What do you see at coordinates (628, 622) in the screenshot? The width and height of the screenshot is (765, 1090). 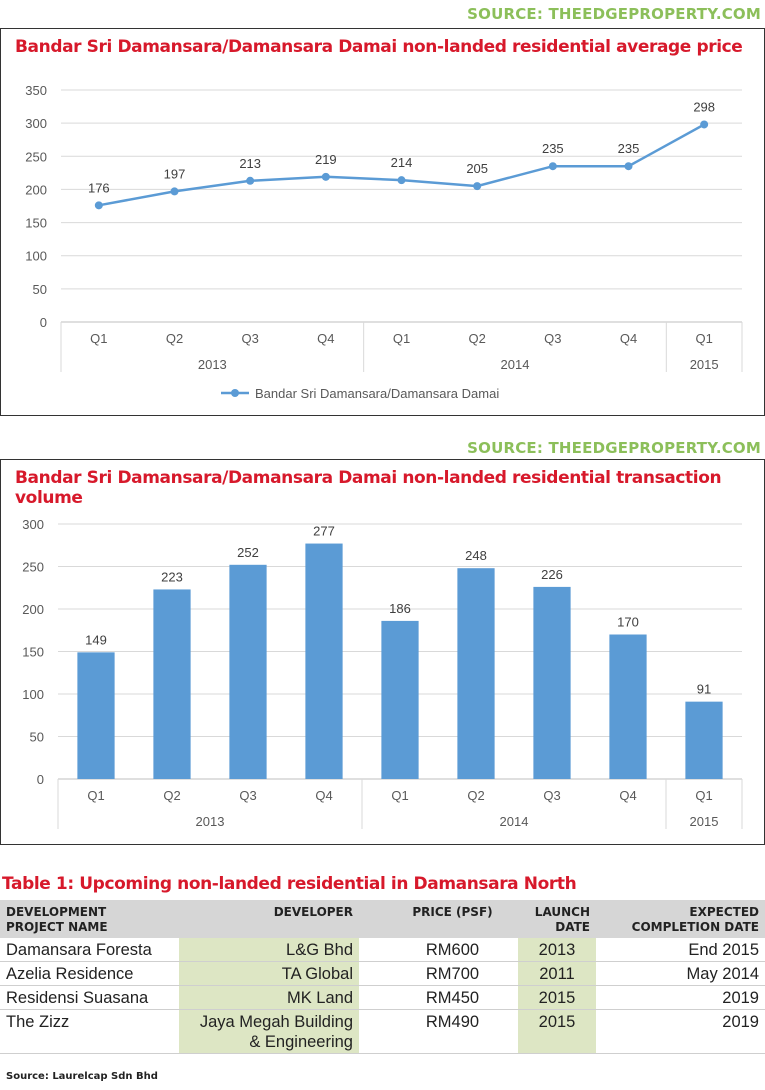 I see `data-label: 170` at bounding box center [628, 622].